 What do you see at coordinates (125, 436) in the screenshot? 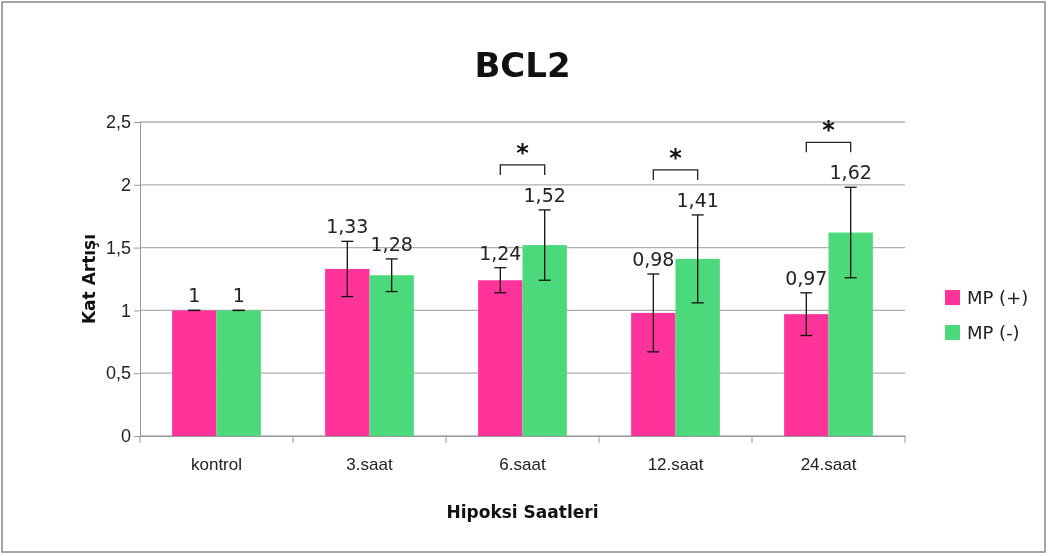
I see `y-tick-label: 0` at bounding box center [125, 436].